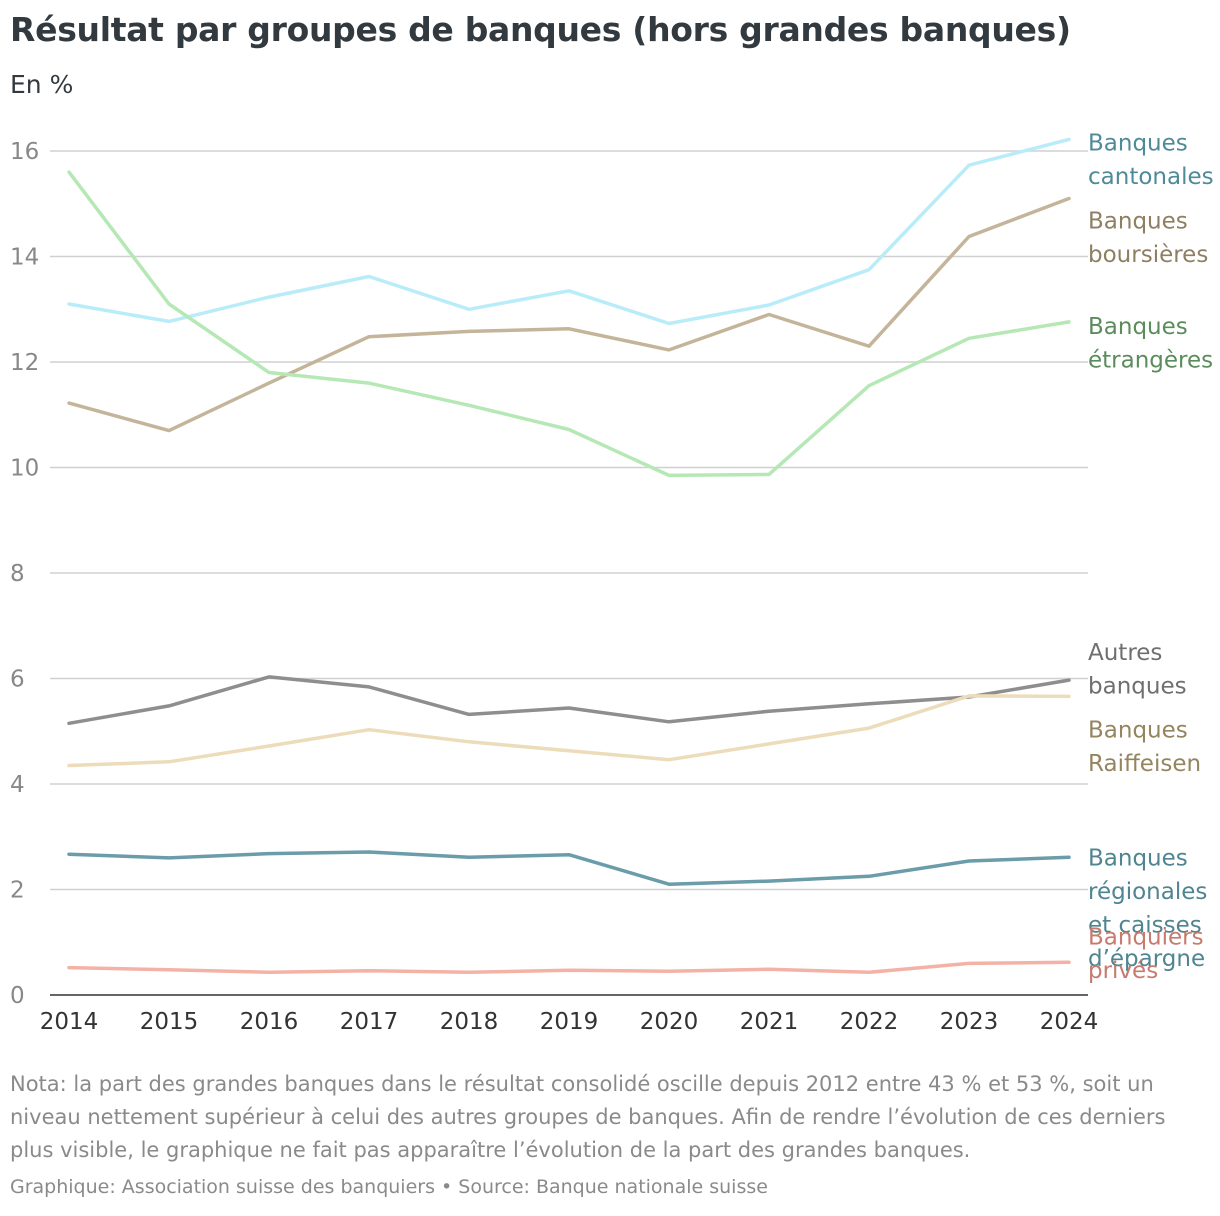 The height and width of the screenshot is (1216, 1220). Describe the element at coordinates (1123, 971) in the screenshot. I see `series-label-6: privés` at that location.